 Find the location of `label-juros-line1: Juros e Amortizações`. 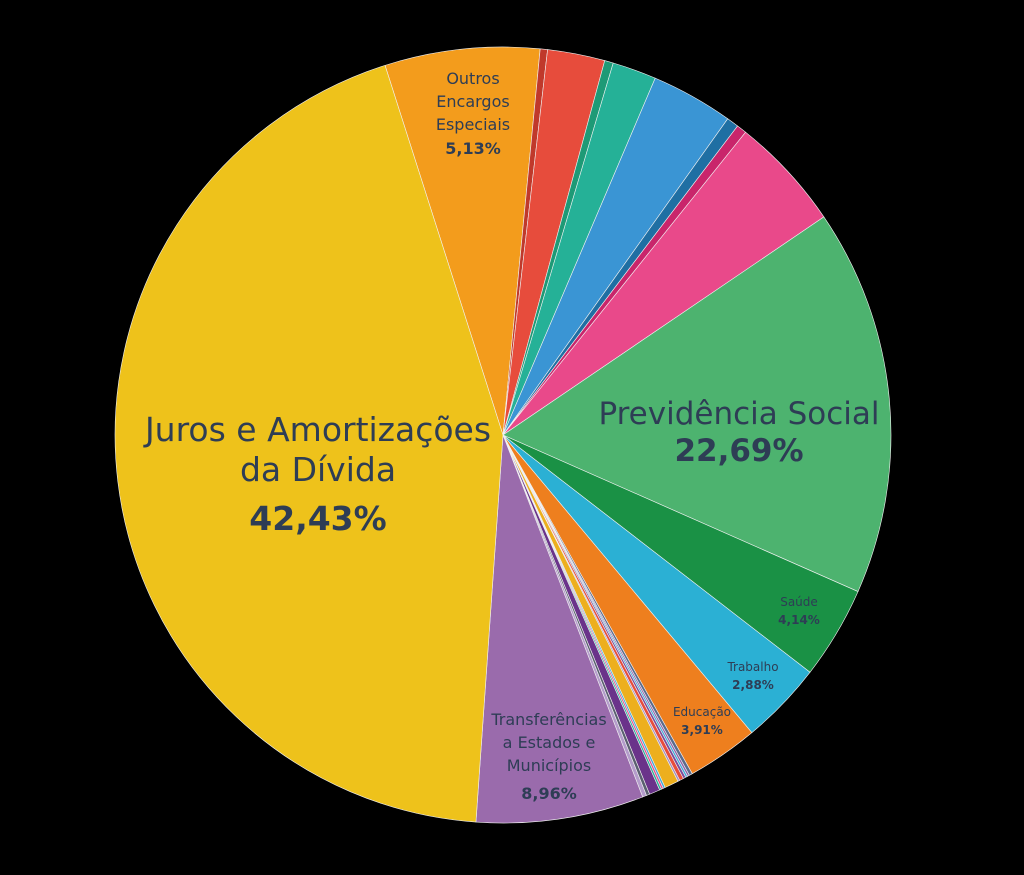

label-juros-line1: Juros e Amortizações is located at coordinates (318, 429).